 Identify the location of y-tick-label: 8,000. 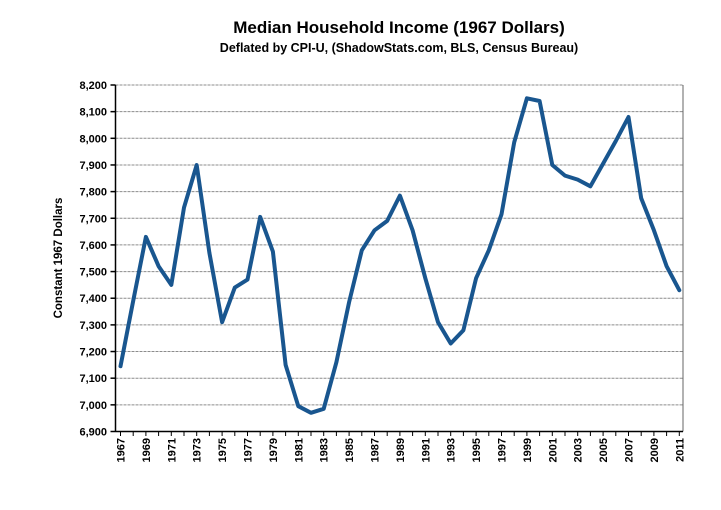
(93, 139).